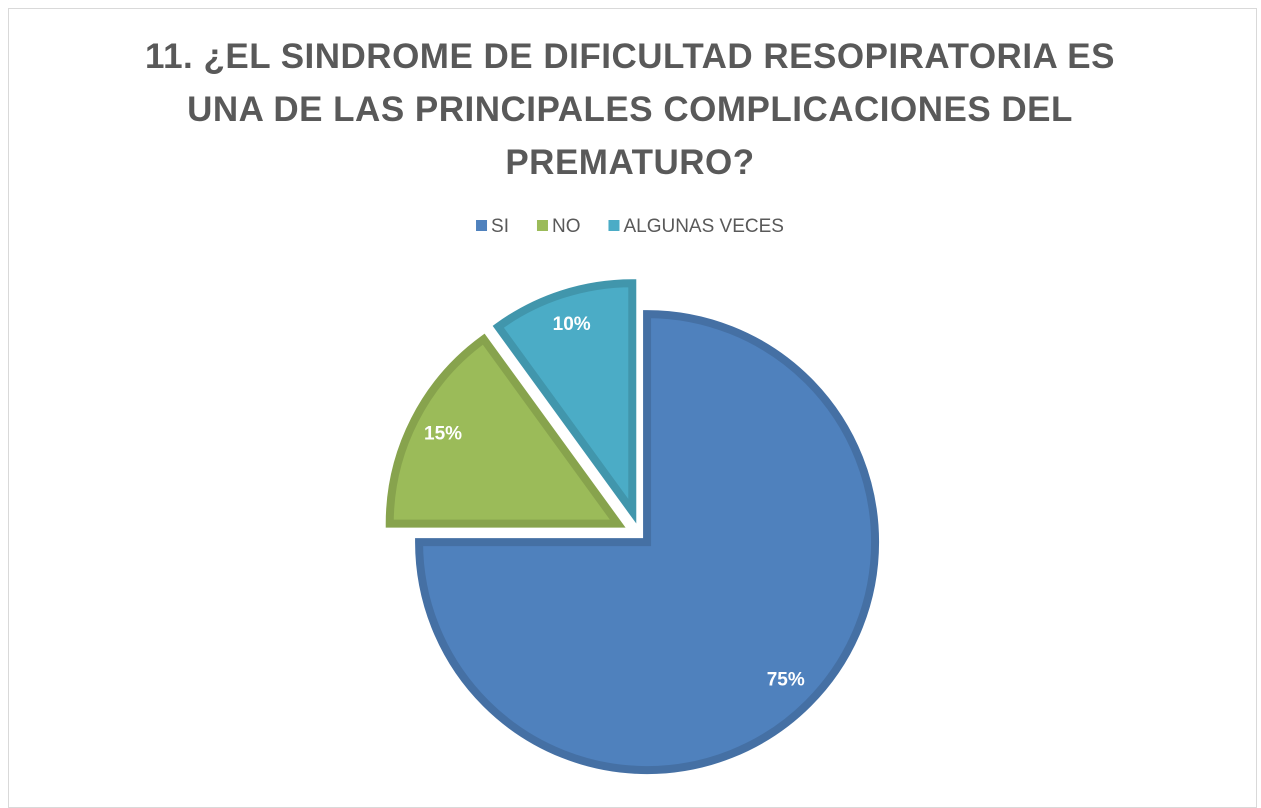 Image resolution: width=1261 pixels, height=808 pixels. What do you see at coordinates (786, 680) in the screenshot?
I see `data-label: 75%` at bounding box center [786, 680].